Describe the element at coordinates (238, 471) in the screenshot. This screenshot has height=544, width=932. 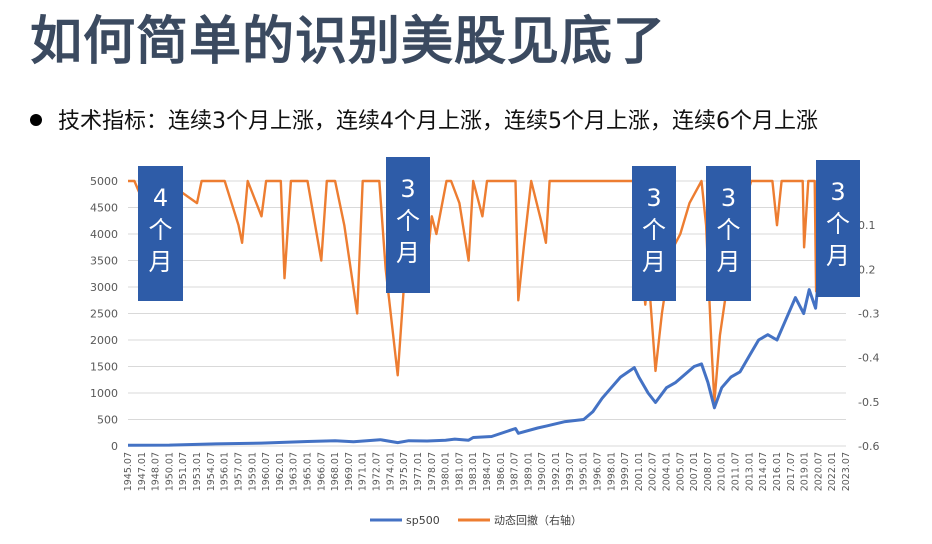
I see `x-tick-label: 1957.07` at that location.